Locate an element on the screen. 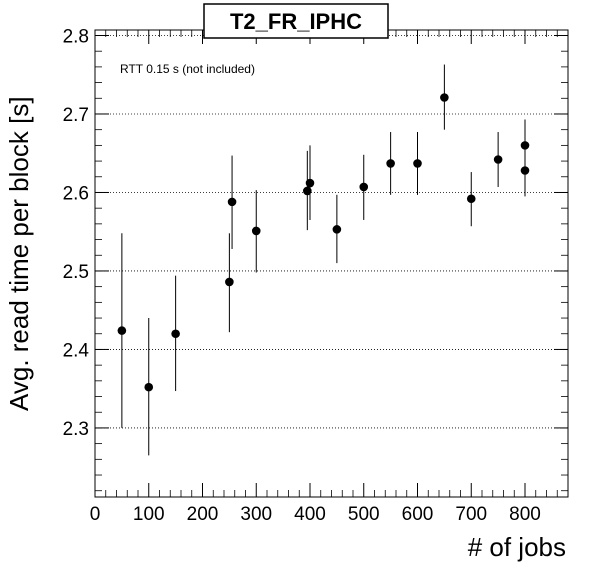 This screenshot has width=596, height=572. x-tick-label: 300 is located at coordinates (256, 514).